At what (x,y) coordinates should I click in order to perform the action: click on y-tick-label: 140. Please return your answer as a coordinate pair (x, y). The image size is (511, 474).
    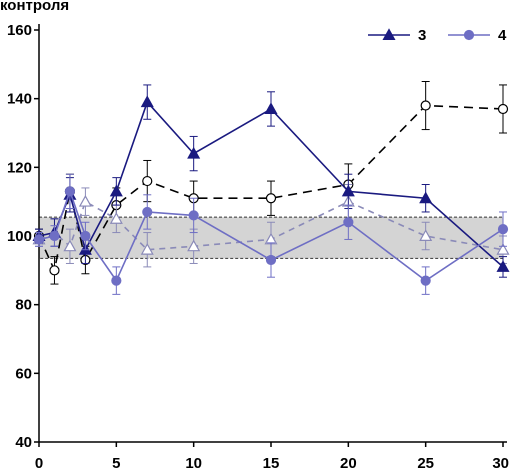
    Looking at the image, I should click on (19, 99).